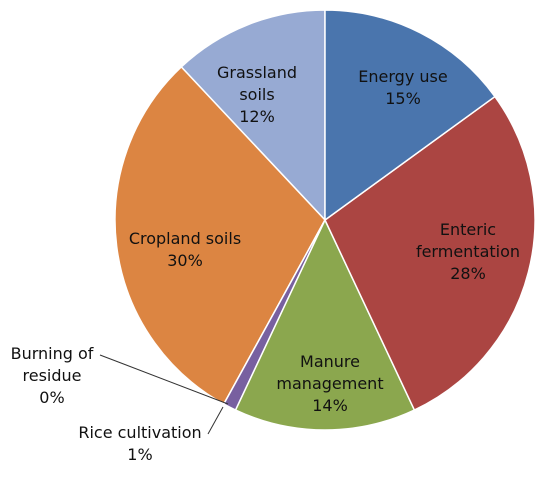  I want to click on value-label: 0%, so click(52, 397).